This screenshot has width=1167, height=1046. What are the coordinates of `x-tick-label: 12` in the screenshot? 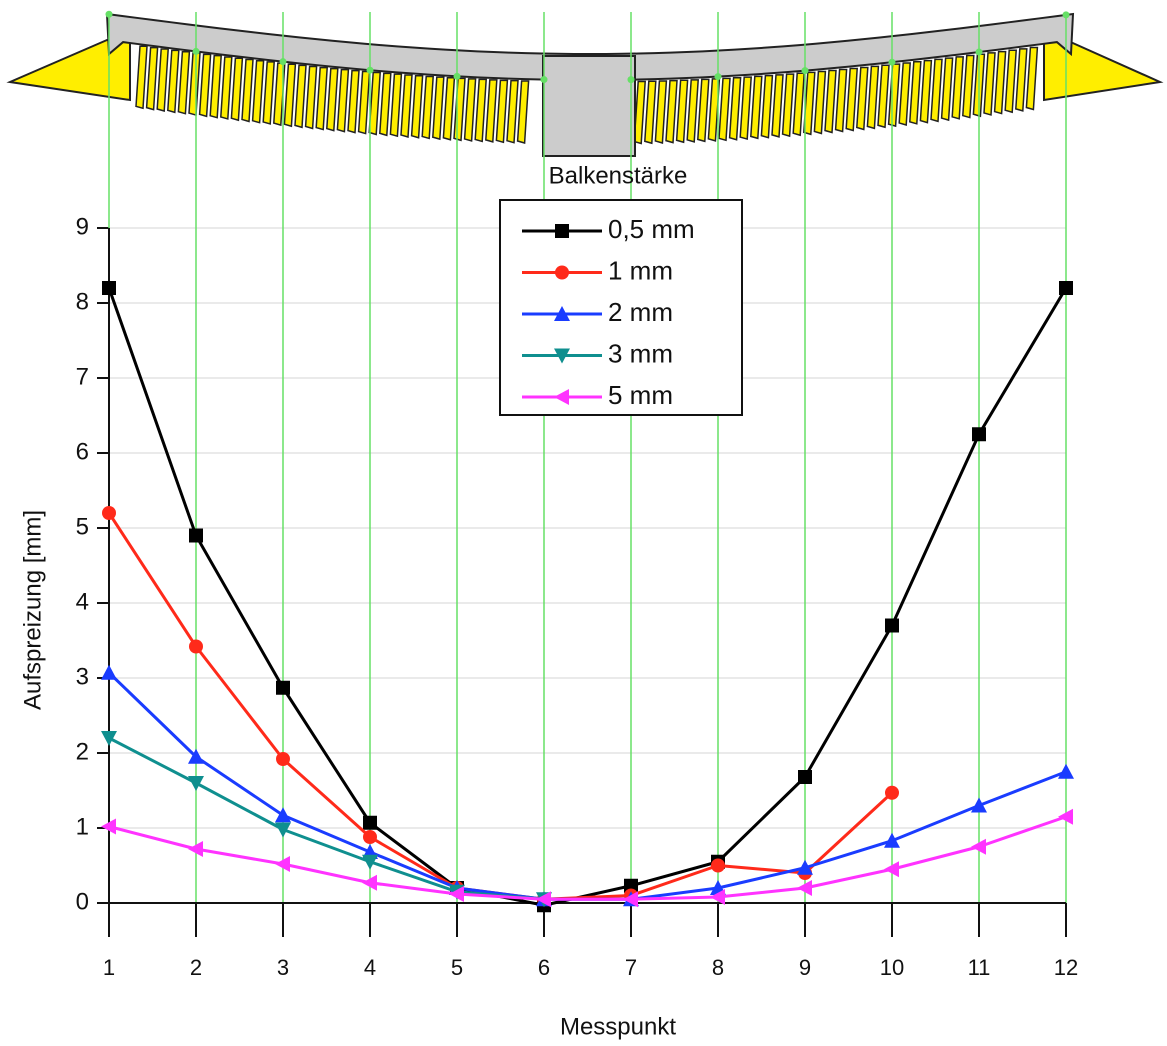 It's located at (1066, 967).